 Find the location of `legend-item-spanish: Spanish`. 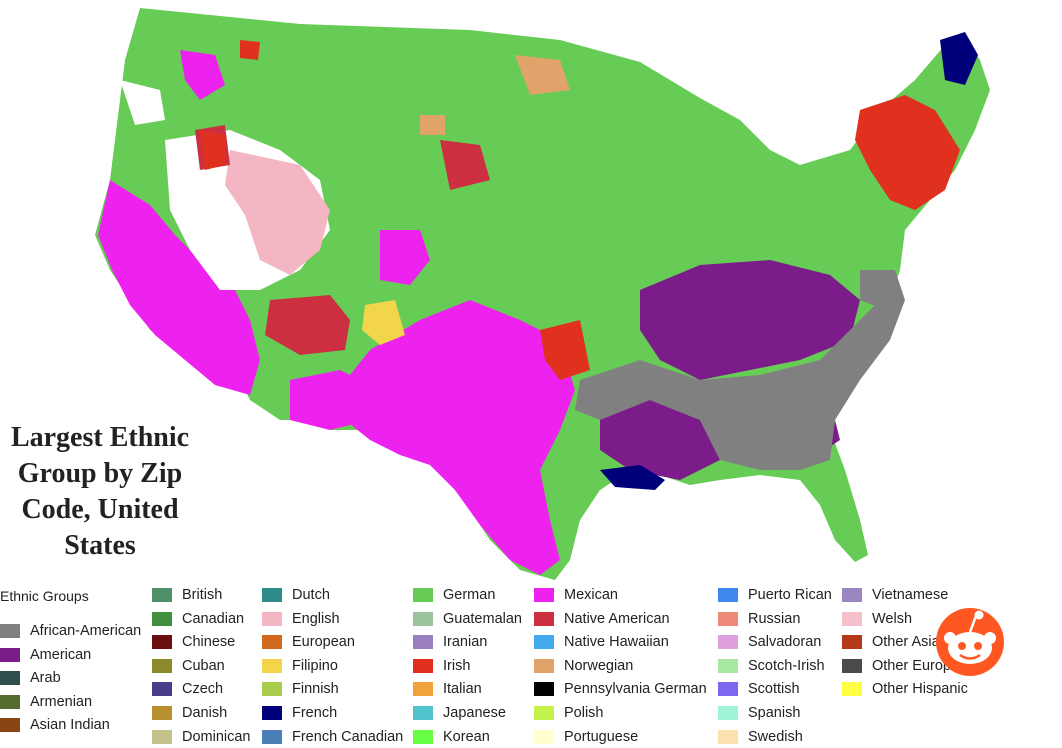

legend-item-spanish: Spanish is located at coordinates (759, 713).